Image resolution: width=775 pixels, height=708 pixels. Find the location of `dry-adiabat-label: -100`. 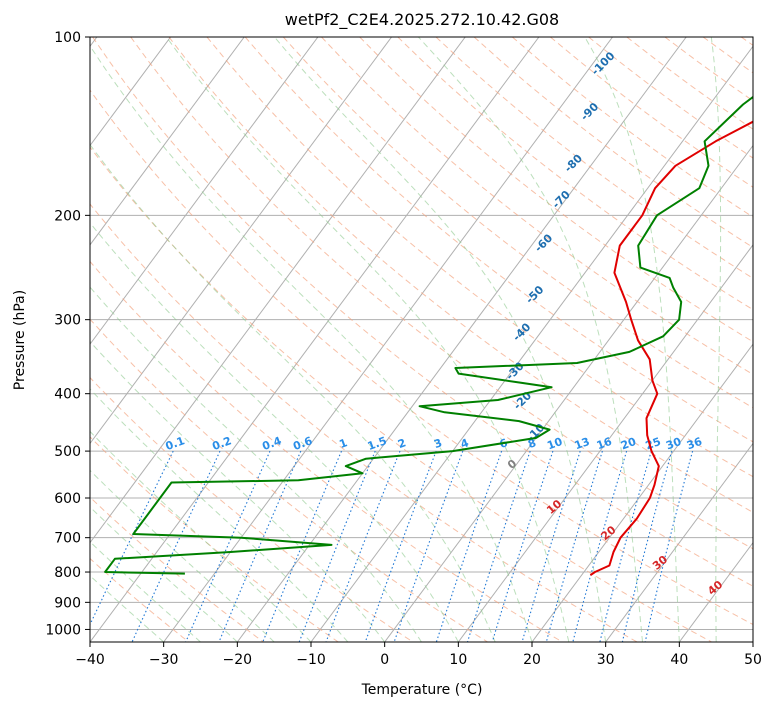

dry-adiabat-label: -100 is located at coordinates (603, 63).